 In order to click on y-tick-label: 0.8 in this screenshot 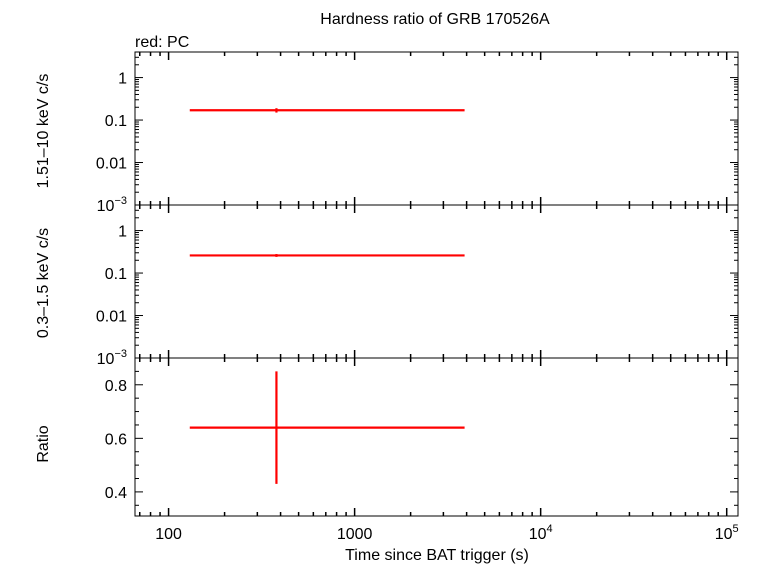, I will do `click(116, 386)`.